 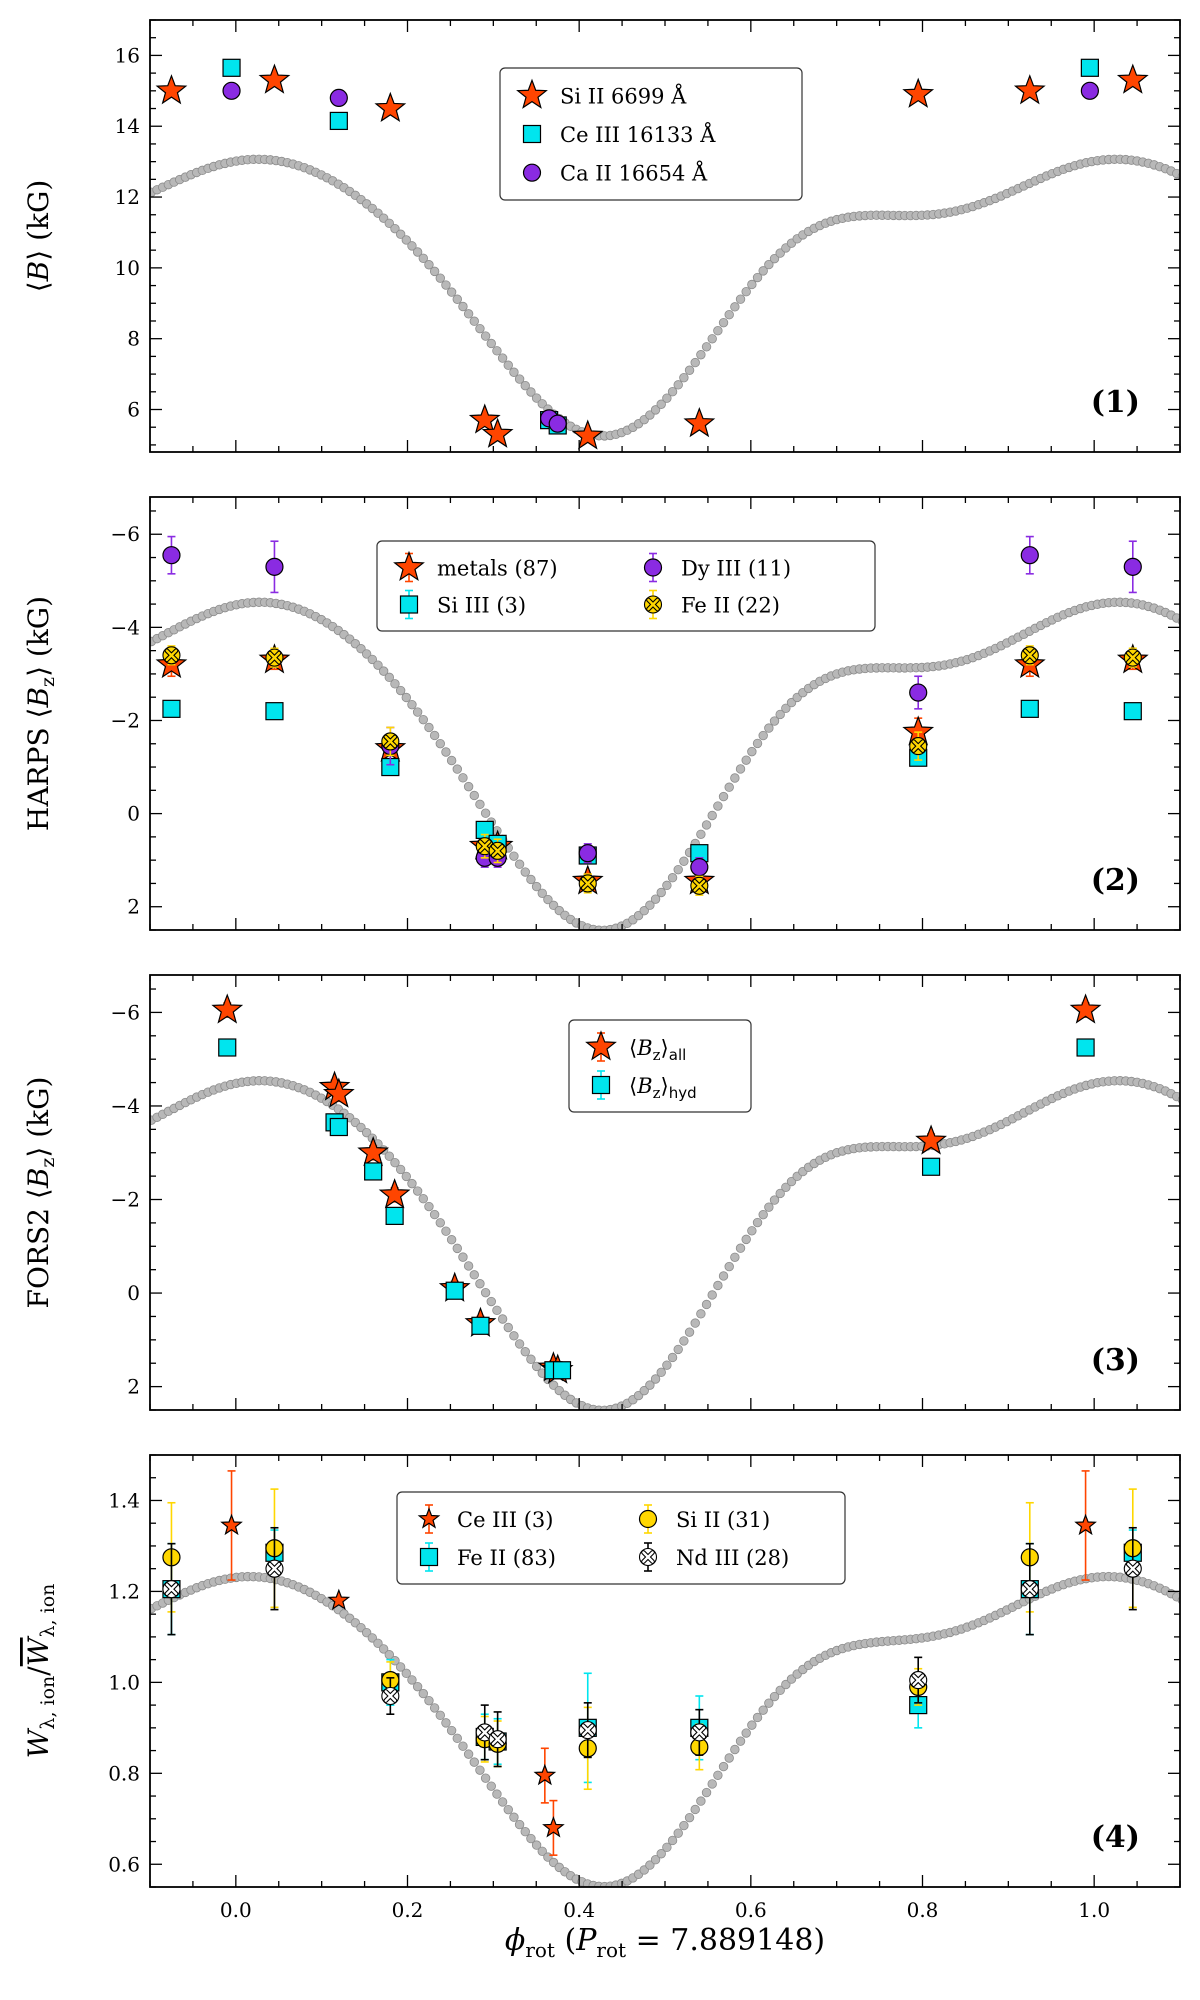 What do you see at coordinates (462, 604) in the screenshot?
I see `legend-item: Si III (3)` at bounding box center [462, 604].